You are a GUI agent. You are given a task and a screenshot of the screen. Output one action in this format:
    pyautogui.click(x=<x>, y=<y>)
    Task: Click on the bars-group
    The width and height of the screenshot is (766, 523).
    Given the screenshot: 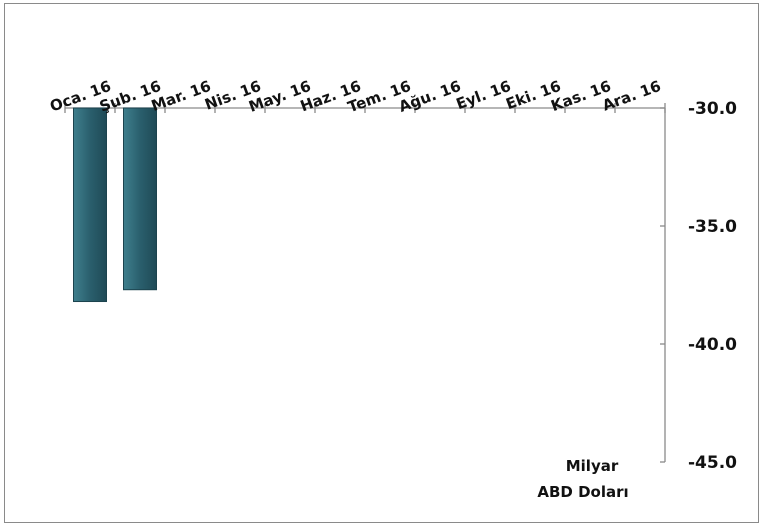 What is the action you would take?
    pyautogui.click(x=115, y=205)
    